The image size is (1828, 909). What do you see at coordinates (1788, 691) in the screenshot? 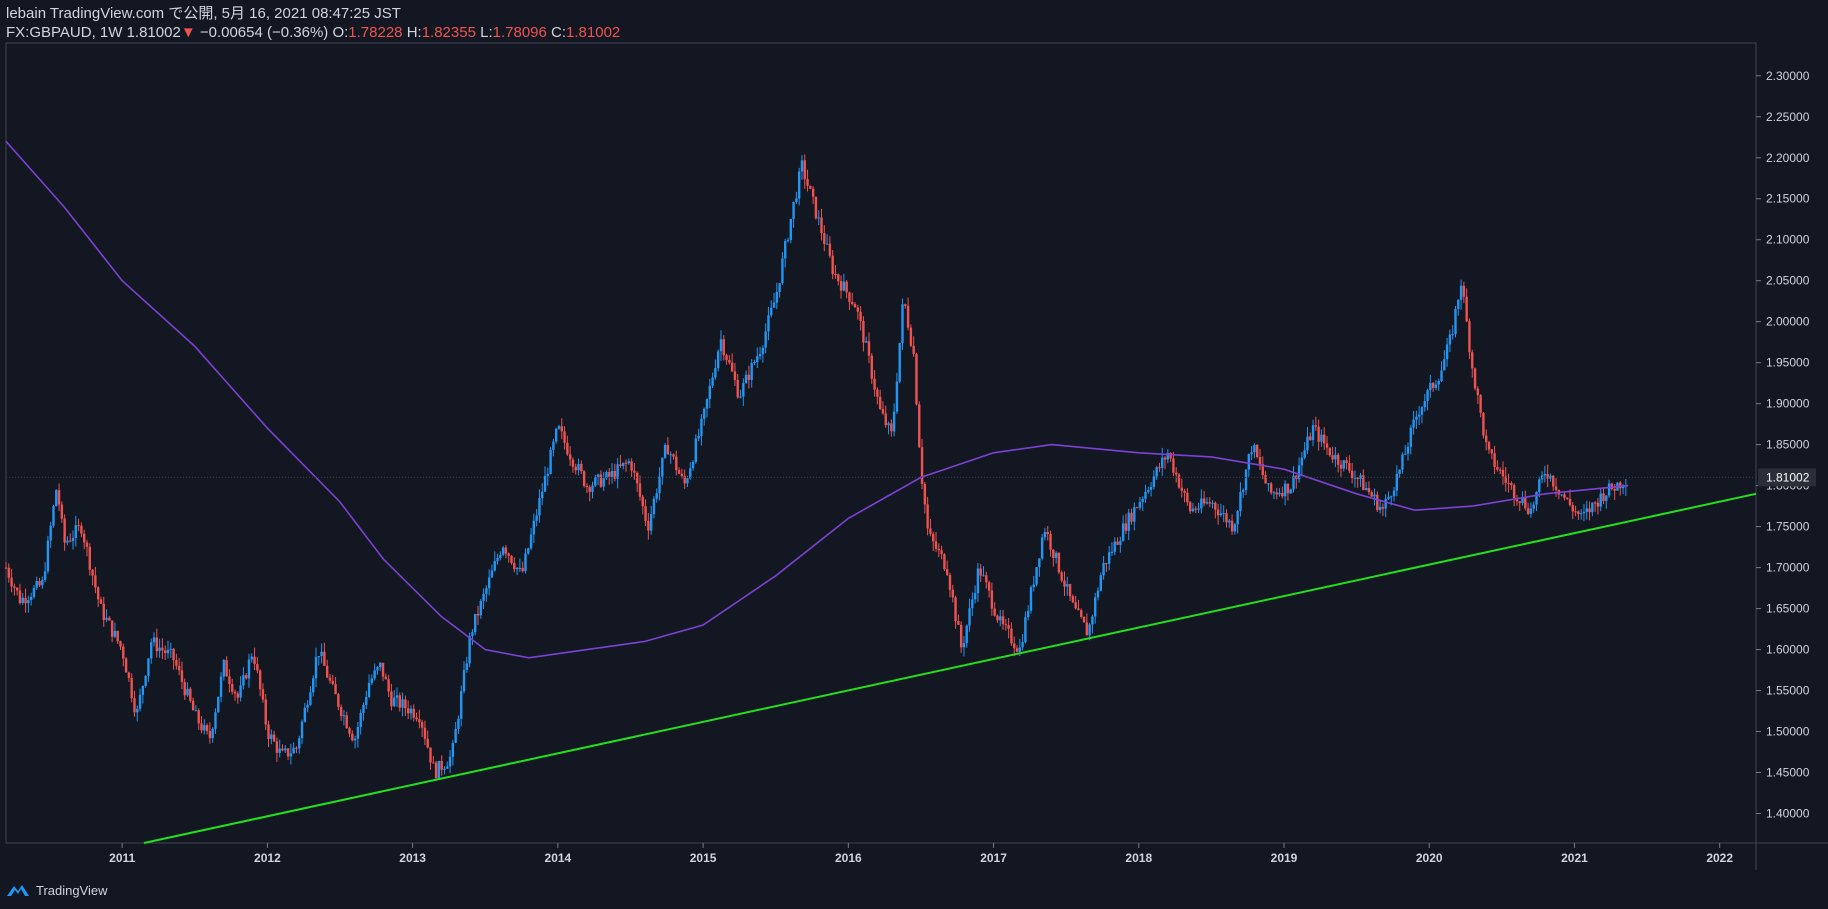
I see `y-tick-label: 1.55000` at bounding box center [1788, 691].